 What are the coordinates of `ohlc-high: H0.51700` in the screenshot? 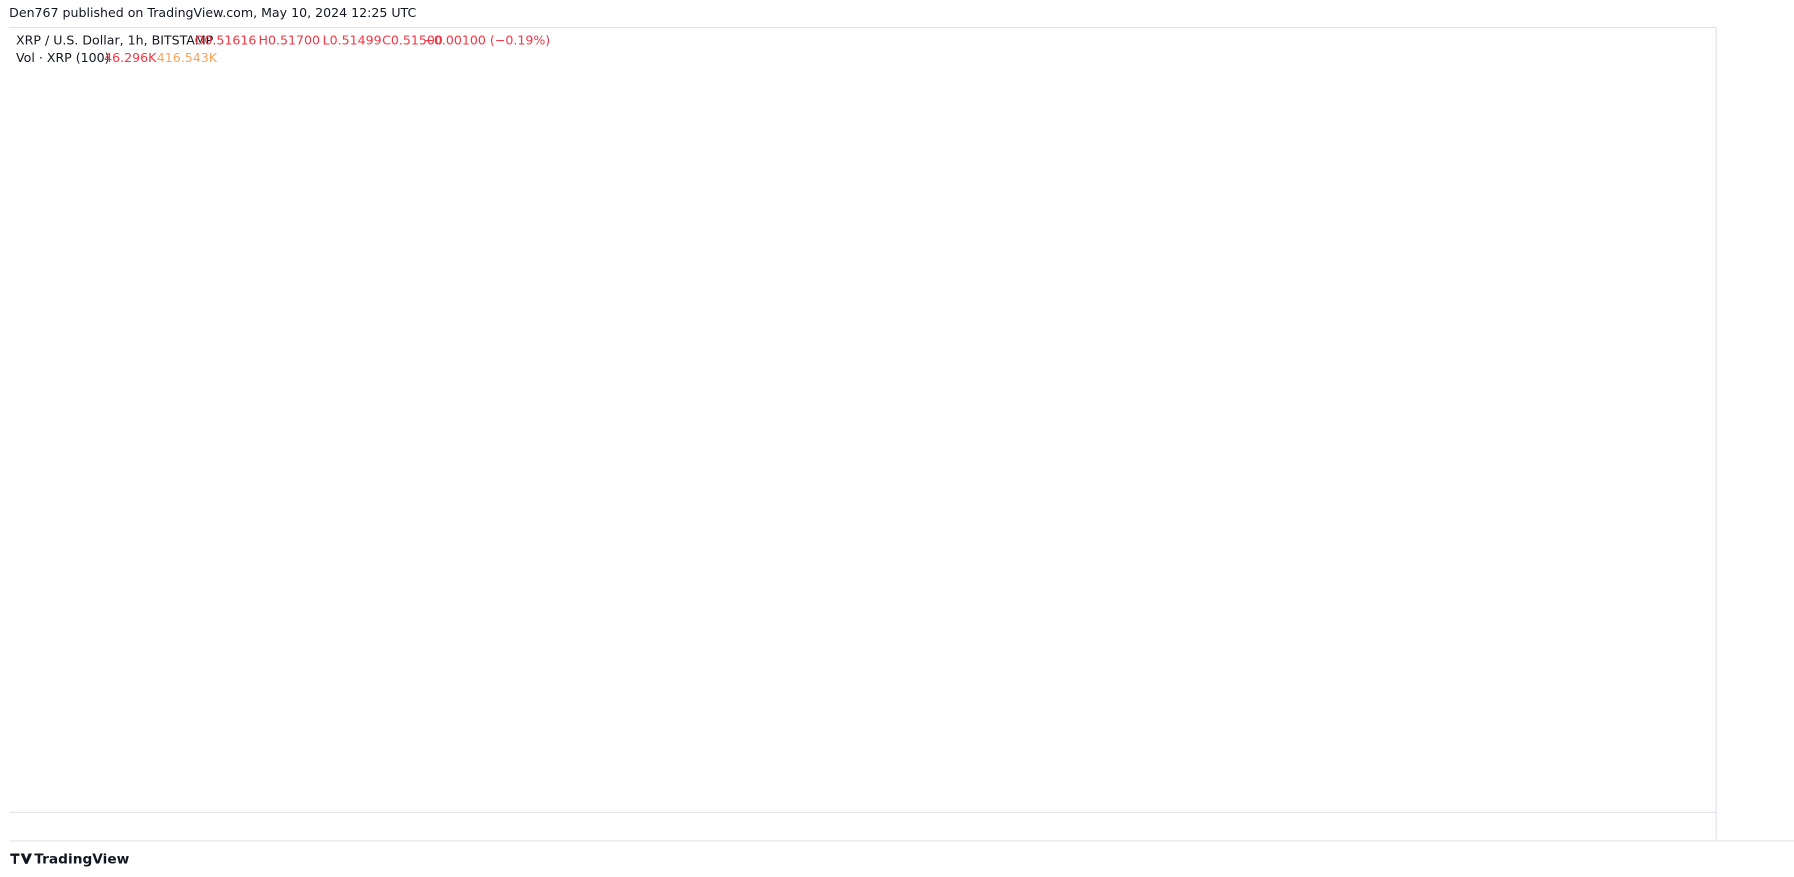 It's located at (289, 40).